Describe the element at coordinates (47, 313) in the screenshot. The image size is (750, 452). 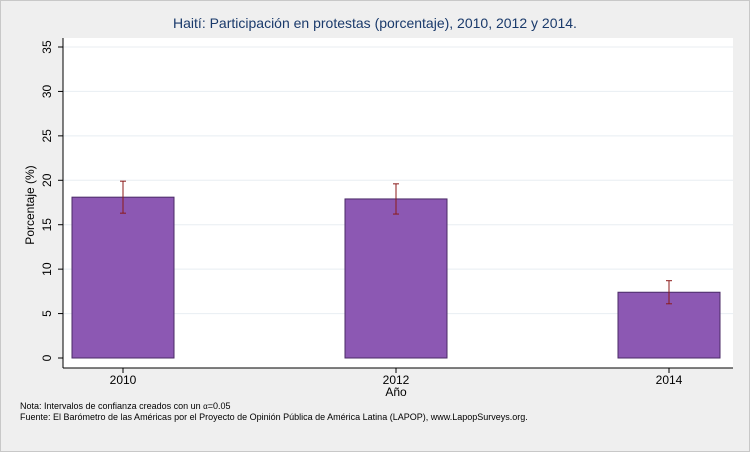
I see `y-tick-label: 5` at that location.